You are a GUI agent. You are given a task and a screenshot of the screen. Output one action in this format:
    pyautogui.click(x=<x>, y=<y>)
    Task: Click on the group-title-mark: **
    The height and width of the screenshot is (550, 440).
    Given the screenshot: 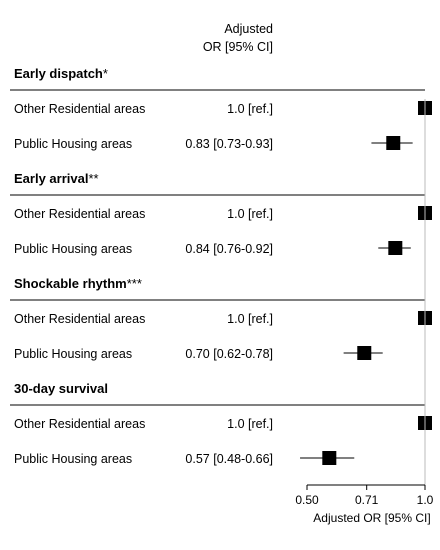 What is the action you would take?
    pyautogui.click(x=93, y=178)
    